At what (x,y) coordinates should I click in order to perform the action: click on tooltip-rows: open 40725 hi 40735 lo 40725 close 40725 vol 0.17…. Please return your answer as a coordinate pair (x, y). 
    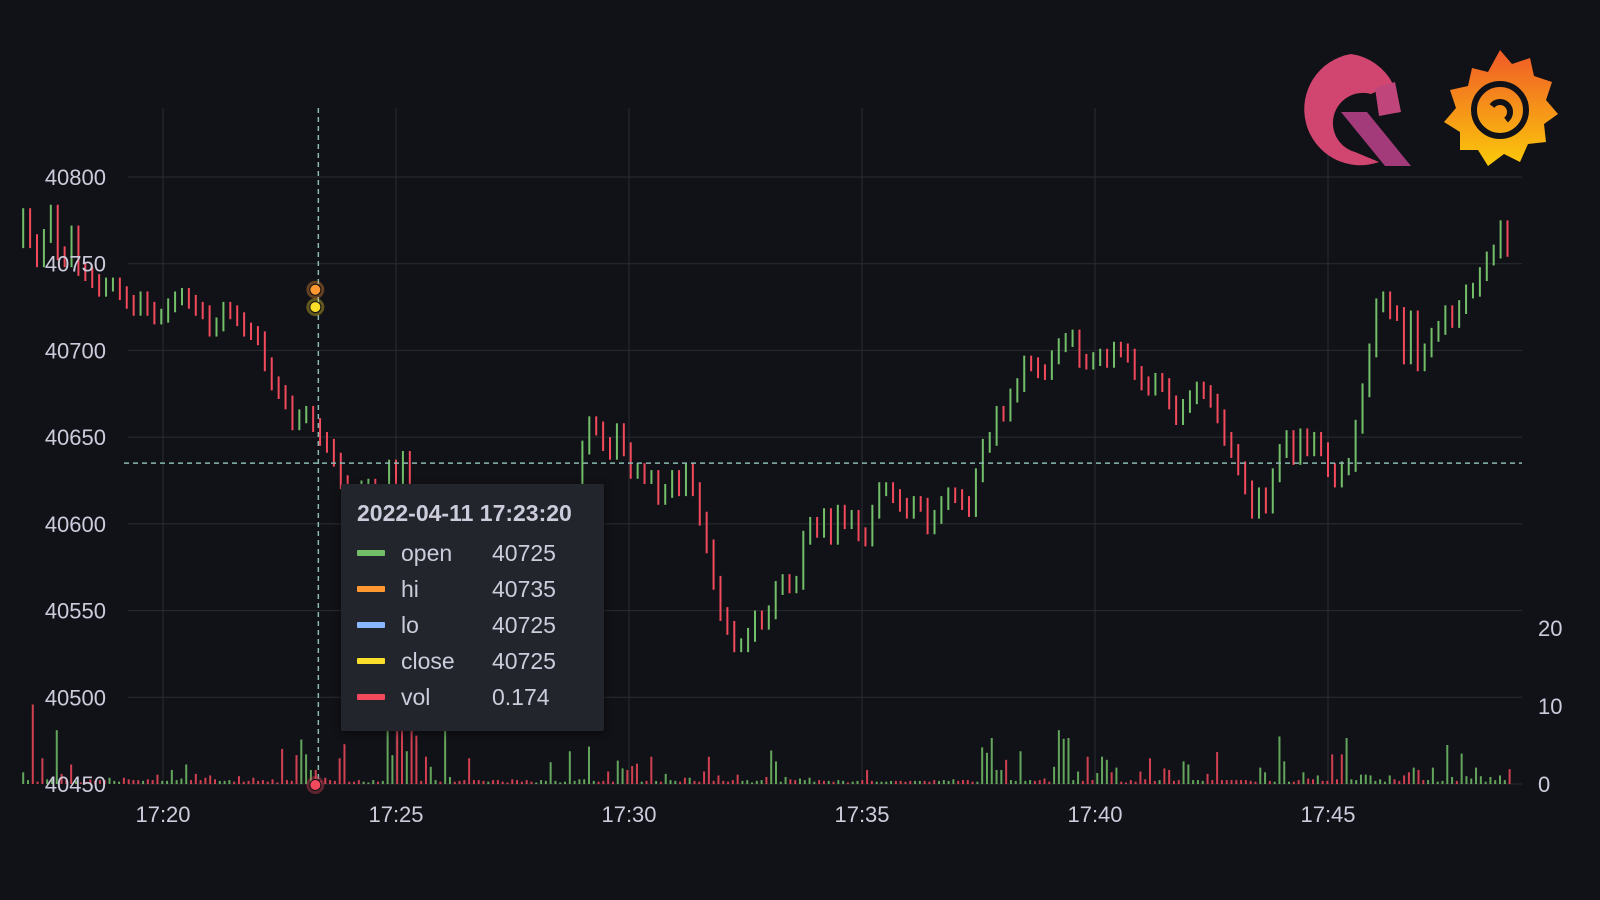
    Looking at the image, I should click on (472, 625).